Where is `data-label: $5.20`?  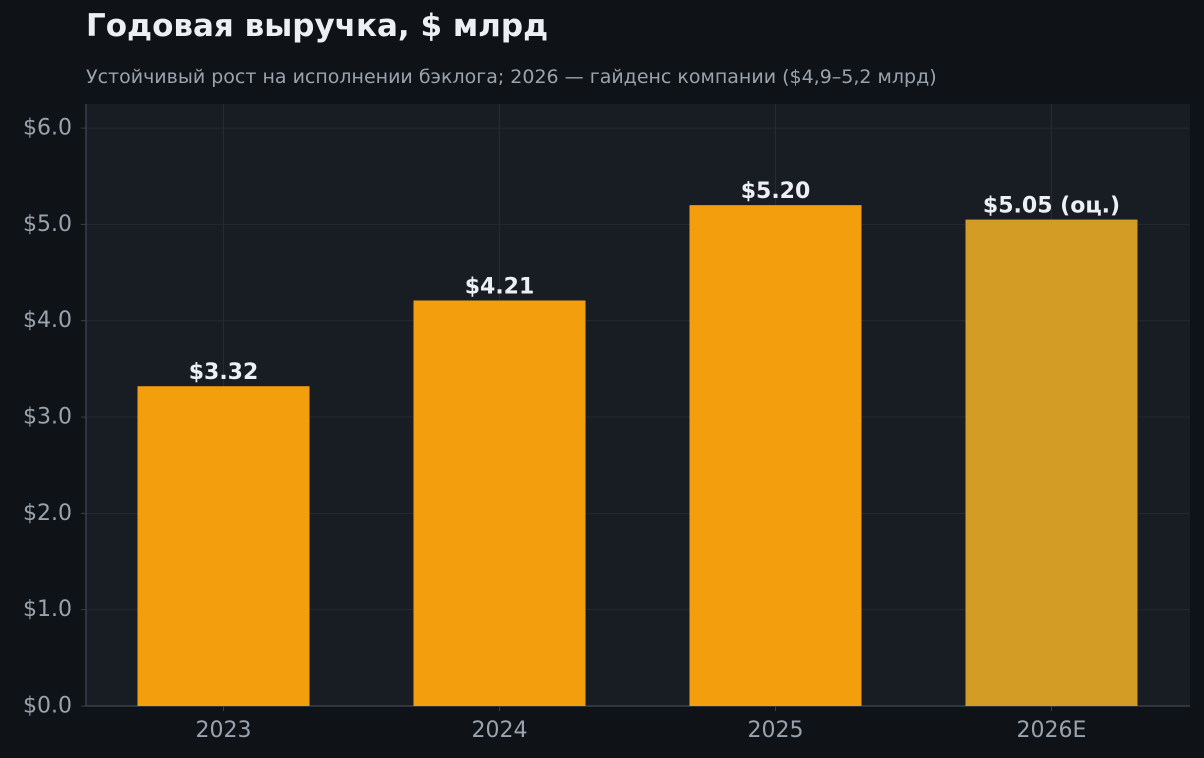 data-label: $5.20 is located at coordinates (776, 191).